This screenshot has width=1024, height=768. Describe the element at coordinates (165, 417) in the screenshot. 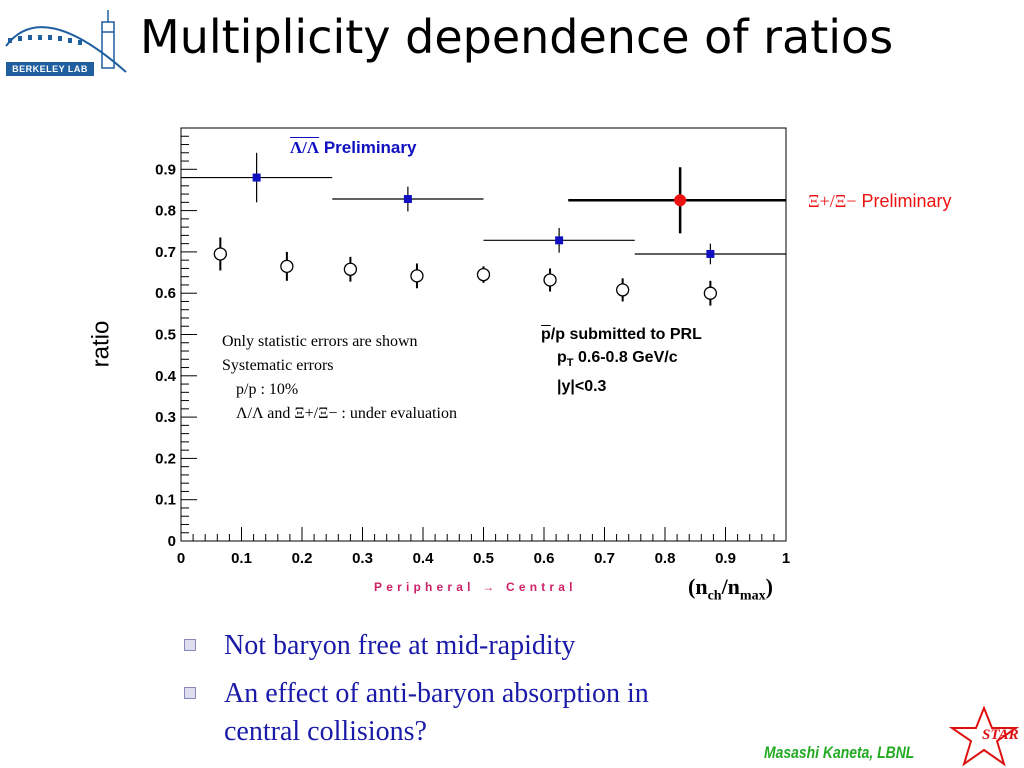

I see `y-tick-label: 0.3` at that location.